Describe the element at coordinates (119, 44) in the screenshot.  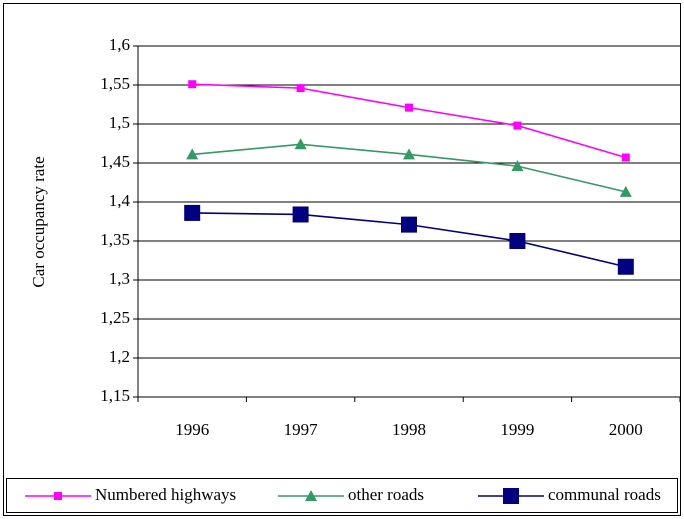
I see `y-tick-label: 1,6` at that location.